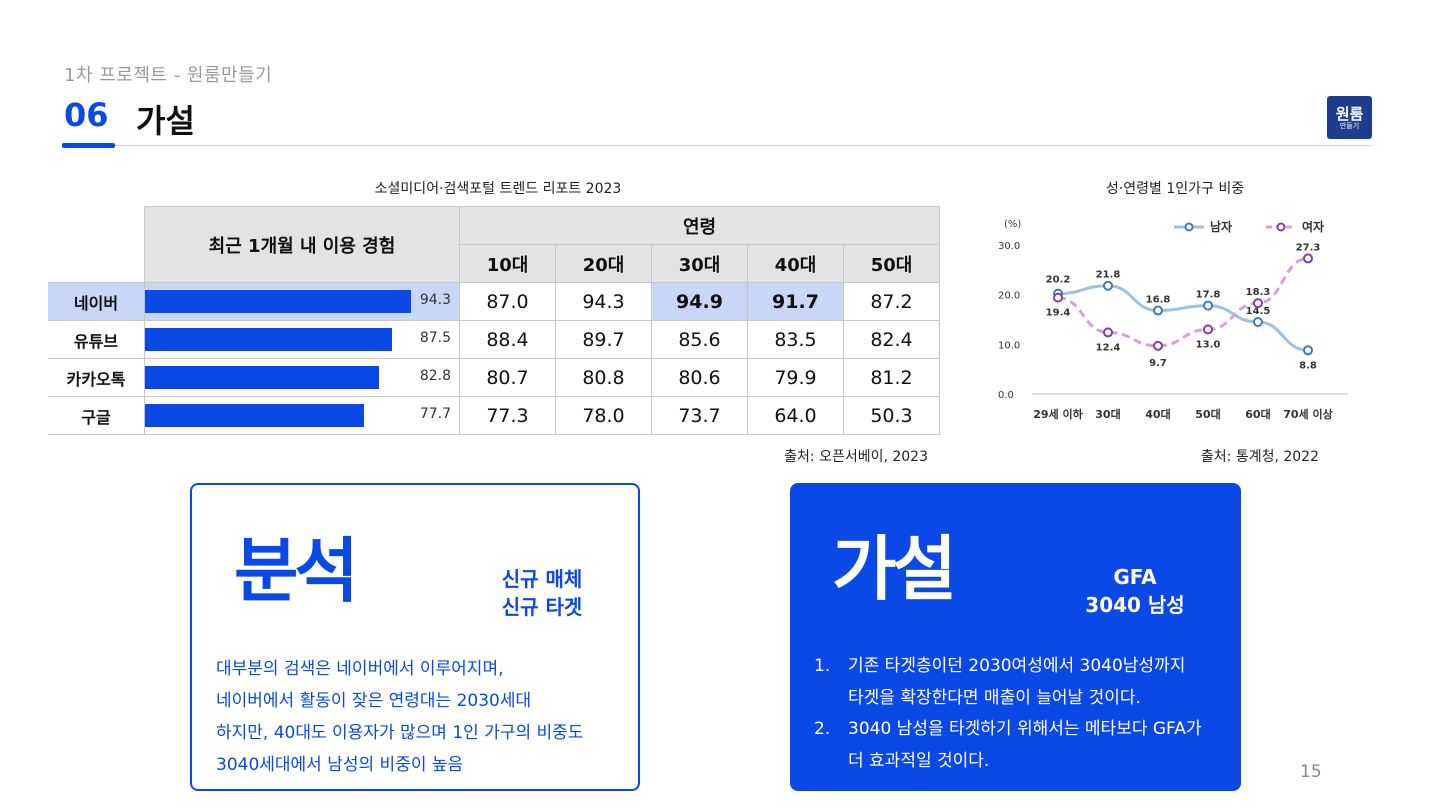 The width and height of the screenshot is (1435, 808). What do you see at coordinates (699, 415) in the screenshot?
I see `table-cell: 73.7` at bounding box center [699, 415].